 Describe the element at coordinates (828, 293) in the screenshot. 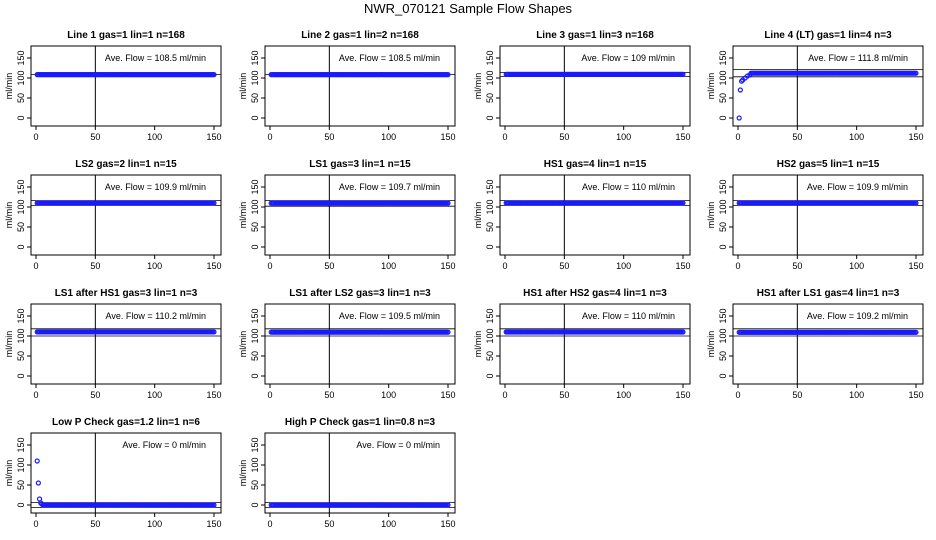

I see `panel-title: HS1 after LS1 gas=4 lin=1 n=3` at that location.